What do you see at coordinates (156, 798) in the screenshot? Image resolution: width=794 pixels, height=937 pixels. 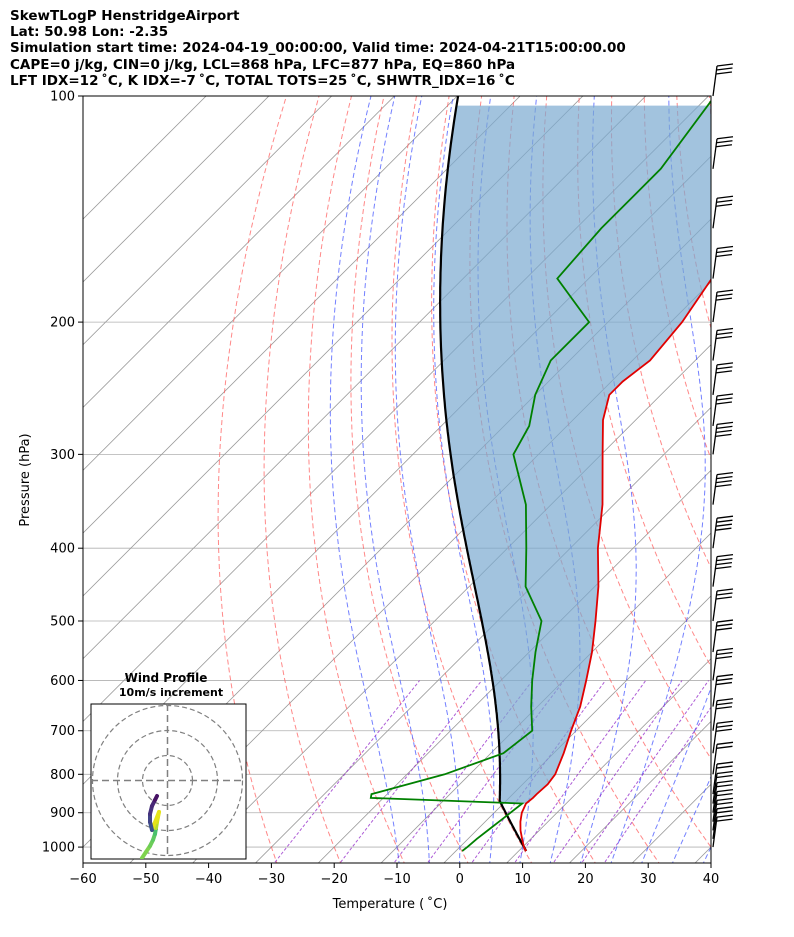 I see `hodograph-trace-segment` at bounding box center [156, 798].